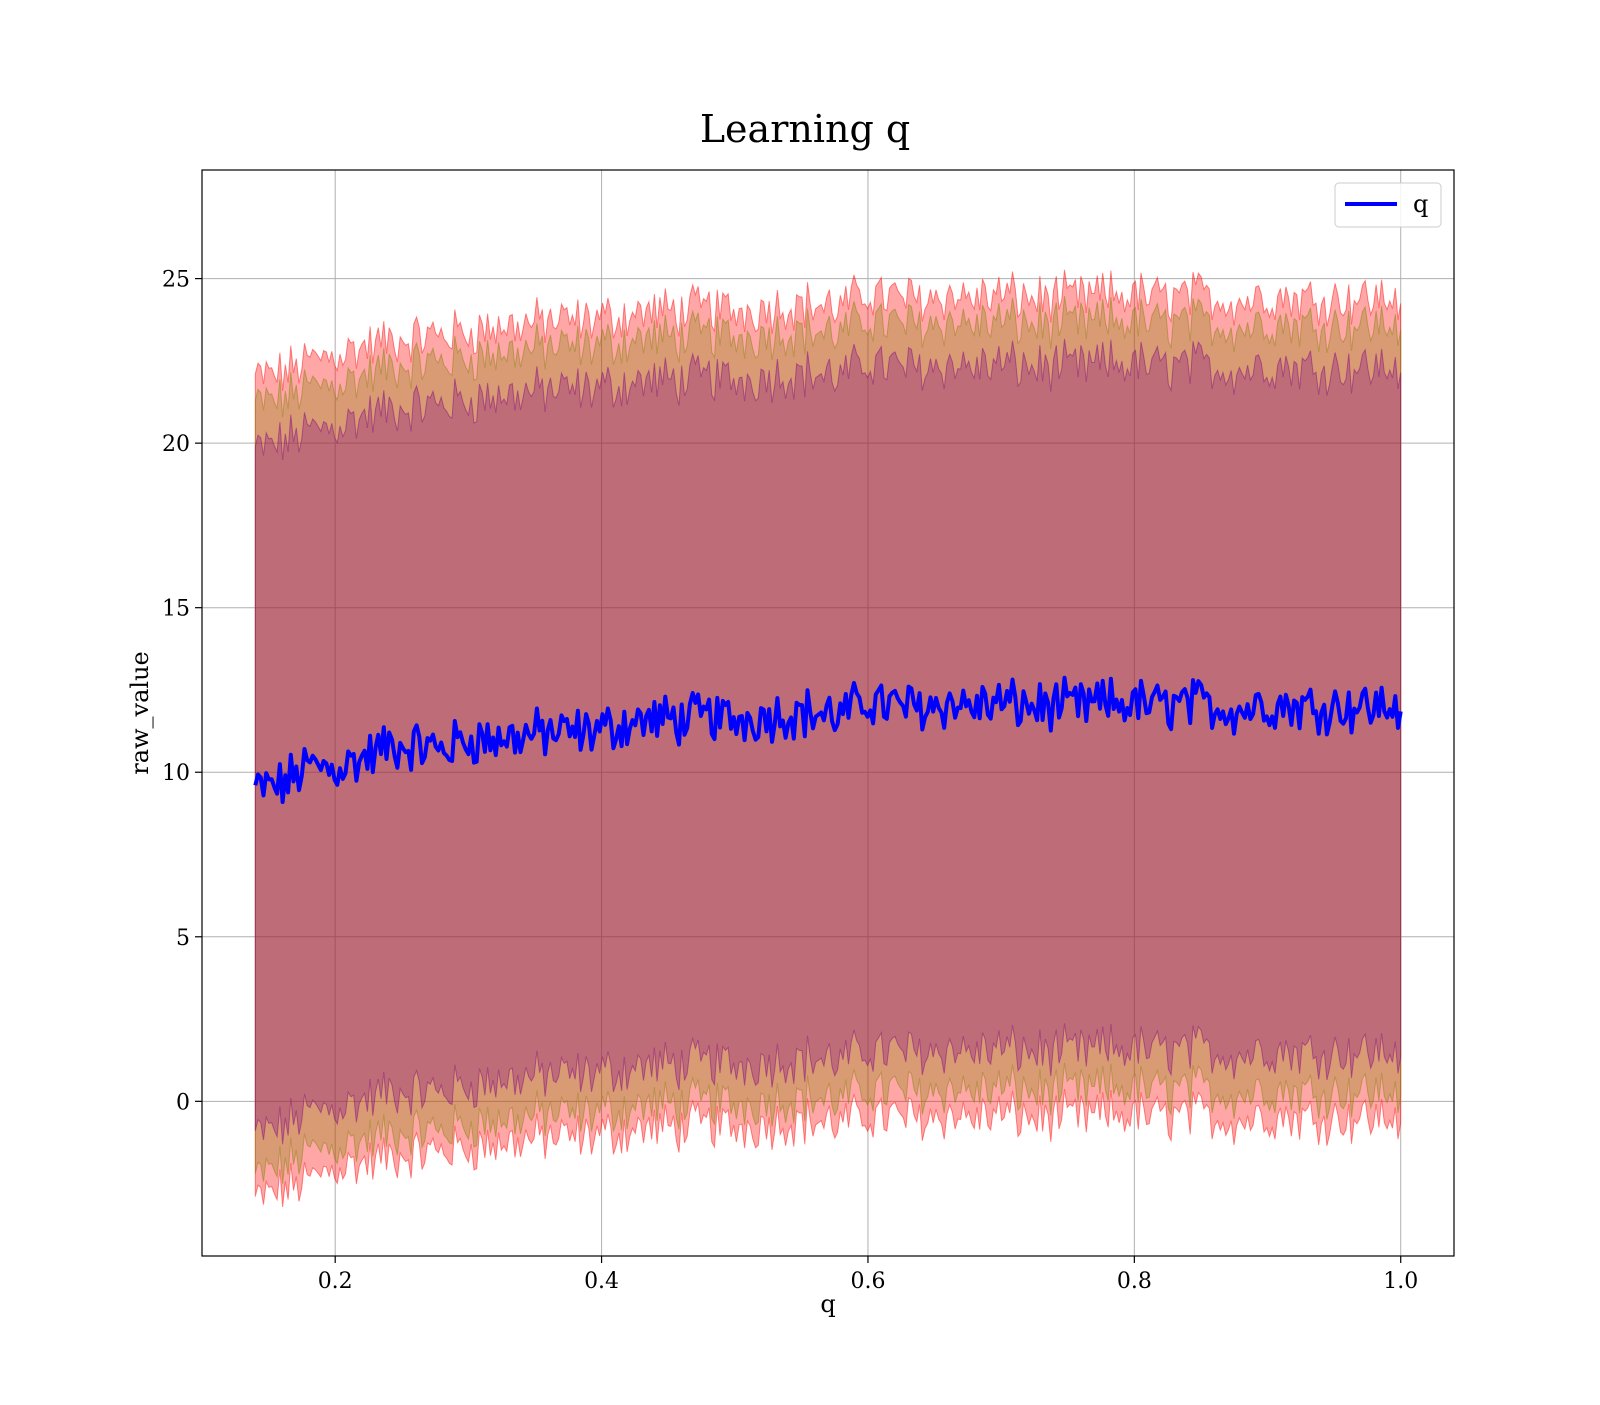 The height and width of the screenshot is (1405, 1600). What do you see at coordinates (182, 691) in the screenshot?
I see `y-axis-ticks: 0 5 10 15 20 25` at bounding box center [182, 691].